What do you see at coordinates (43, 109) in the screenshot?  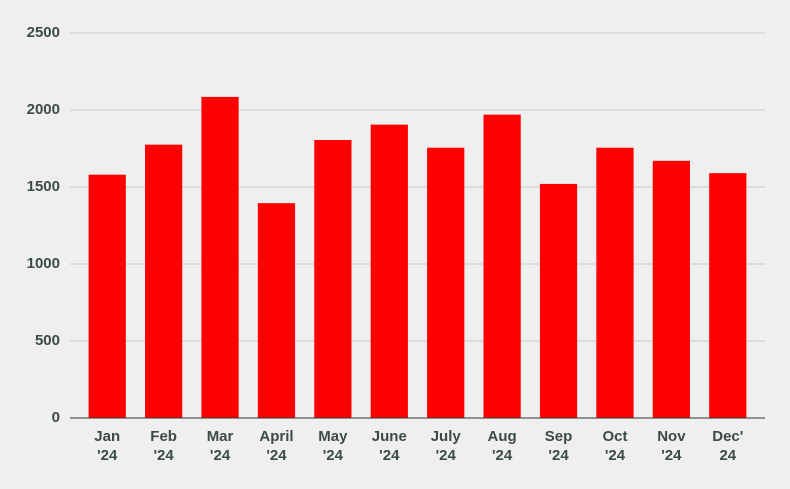 I see `y-tick-label: 2000` at bounding box center [43, 109].